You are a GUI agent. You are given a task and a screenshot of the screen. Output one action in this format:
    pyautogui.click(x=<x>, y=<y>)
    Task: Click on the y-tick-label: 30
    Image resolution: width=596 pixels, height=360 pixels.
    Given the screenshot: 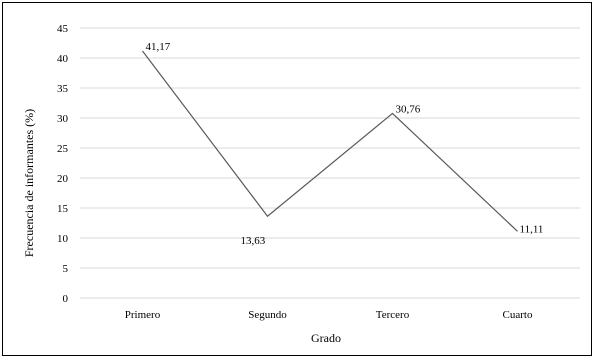 What is the action you would take?
    pyautogui.click(x=63, y=119)
    